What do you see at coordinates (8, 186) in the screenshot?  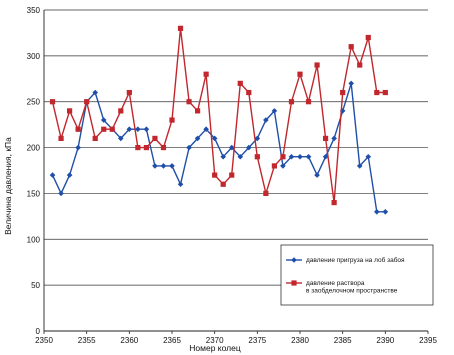 I see `y-axis-title: Величина давления, кПа` at bounding box center [8, 186].